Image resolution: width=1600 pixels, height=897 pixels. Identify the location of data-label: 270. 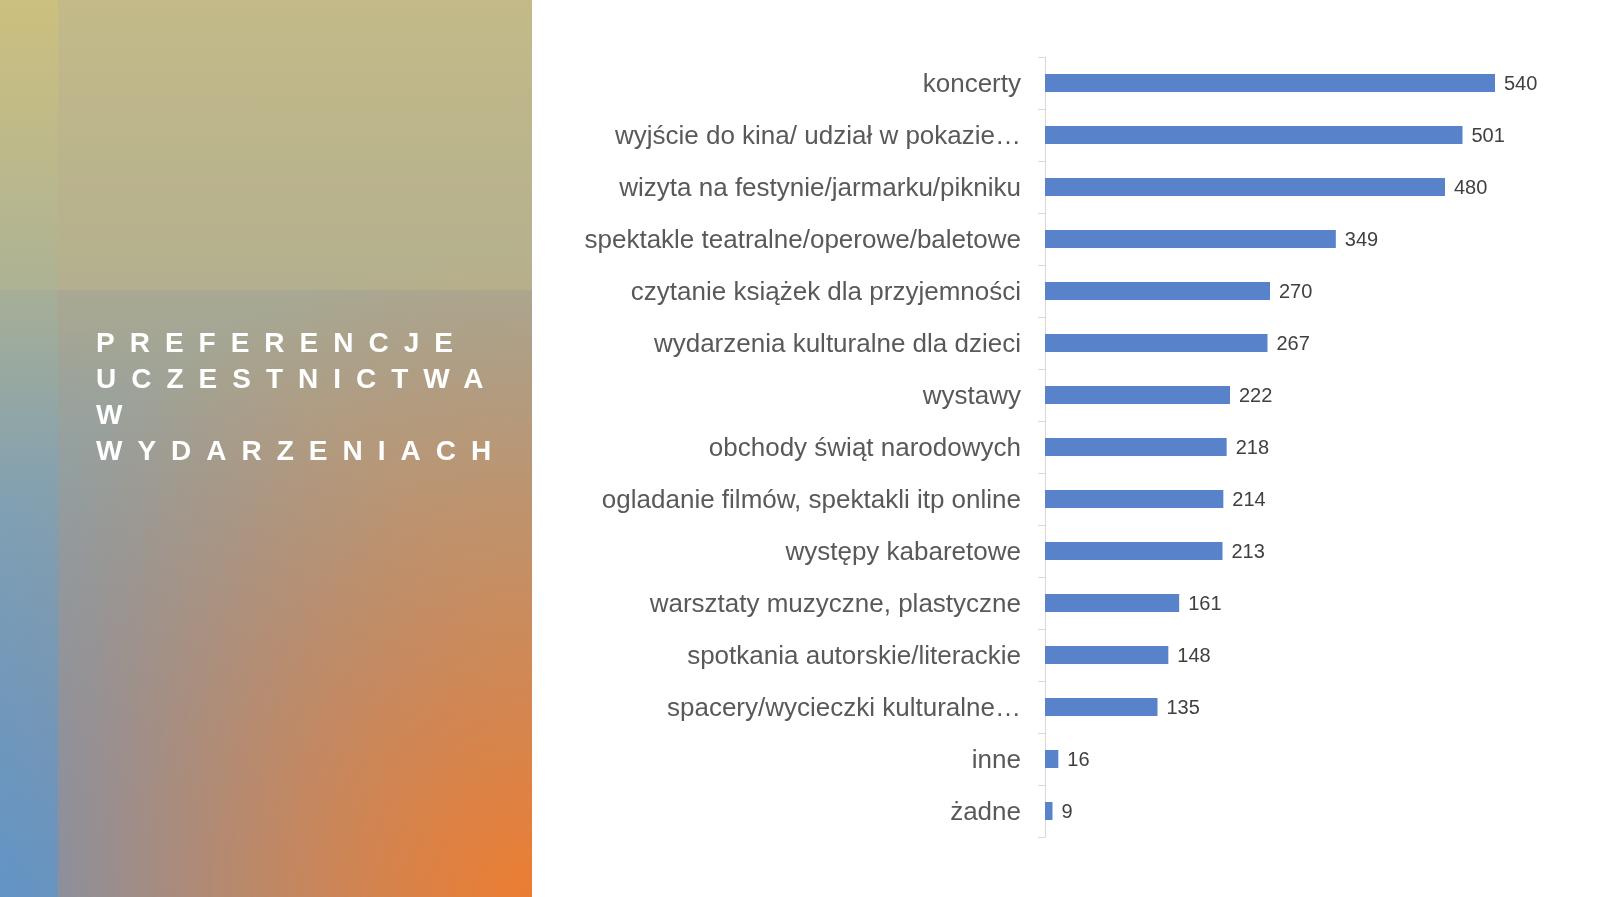
(1296, 291).